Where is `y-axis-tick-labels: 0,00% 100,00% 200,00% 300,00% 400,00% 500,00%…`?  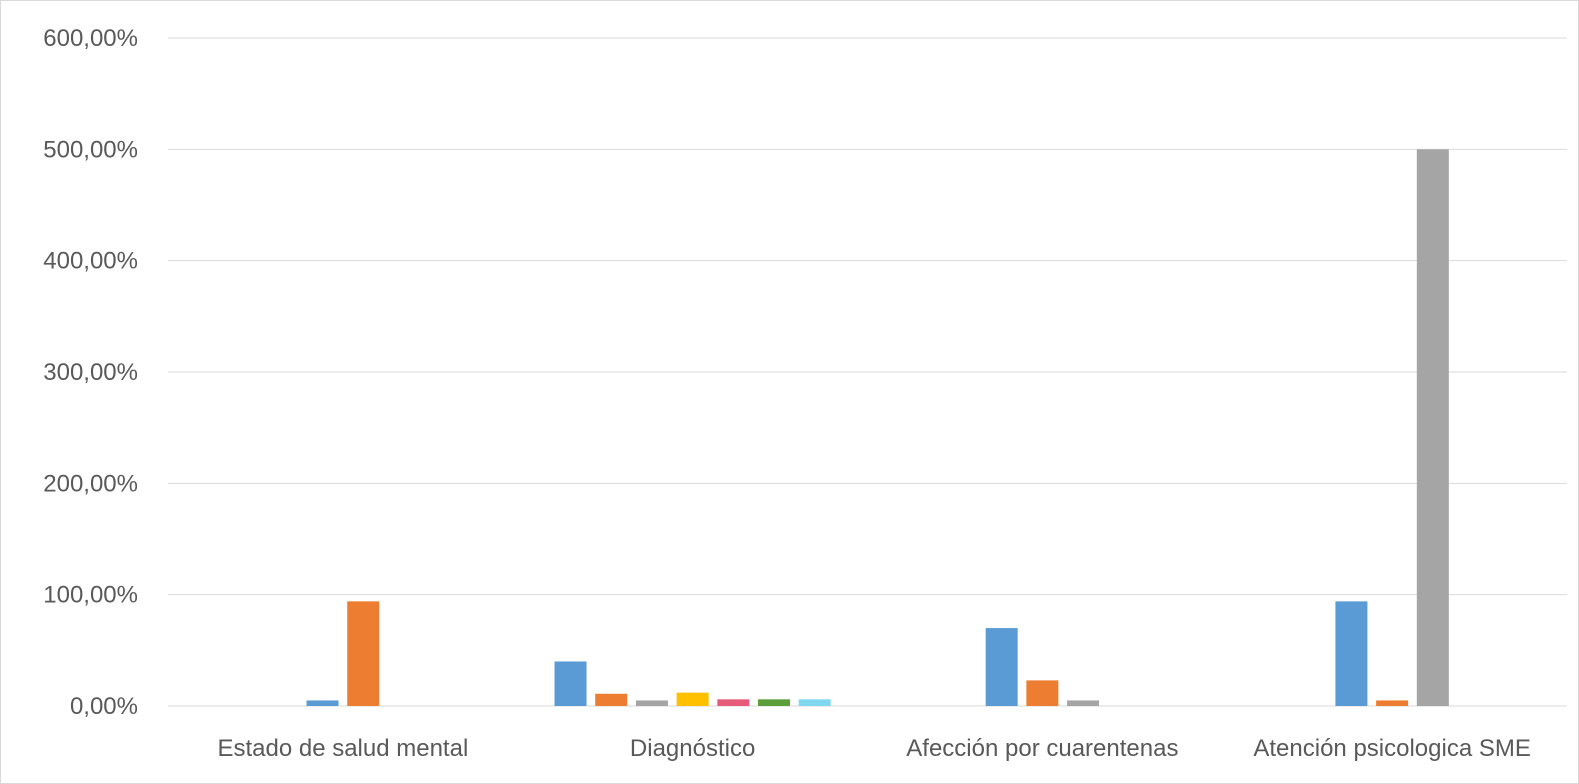
y-axis-tick-labels: 0,00% 100,00% 200,00% 300,00% 400,00% 500,00%… is located at coordinates (90, 372).